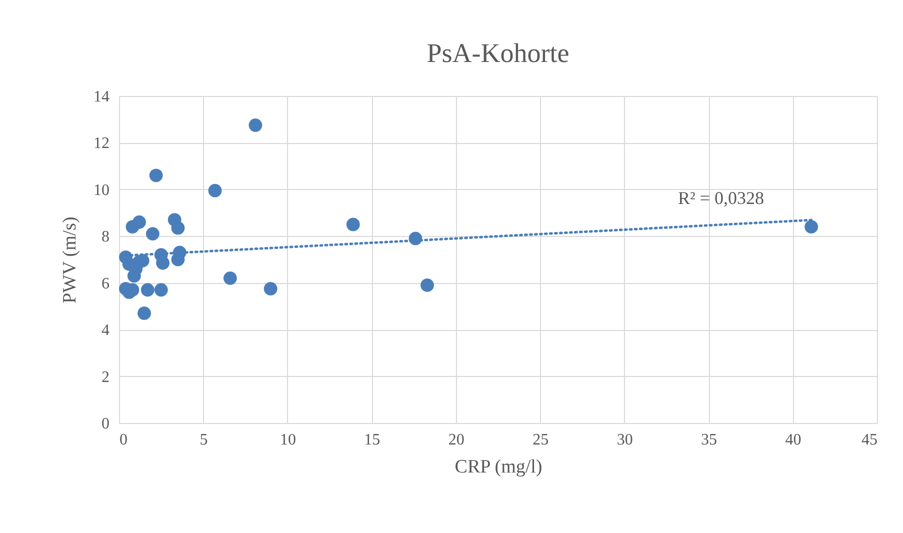  Describe the element at coordinates (709, 440) in the screenshot. I see `x-tick-label: 35` at that location.